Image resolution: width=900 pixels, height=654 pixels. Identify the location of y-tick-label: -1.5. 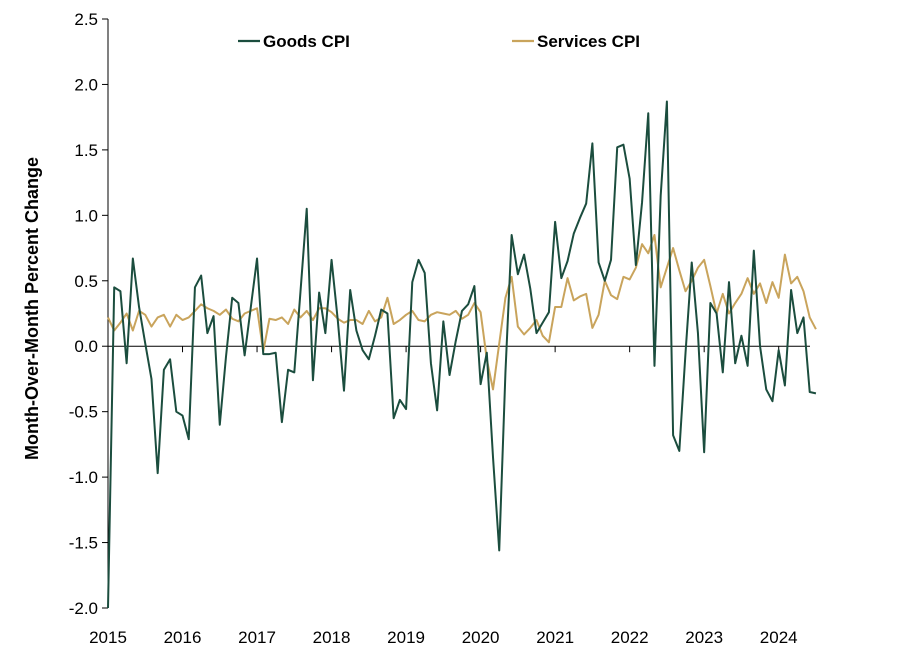
(83, 543).